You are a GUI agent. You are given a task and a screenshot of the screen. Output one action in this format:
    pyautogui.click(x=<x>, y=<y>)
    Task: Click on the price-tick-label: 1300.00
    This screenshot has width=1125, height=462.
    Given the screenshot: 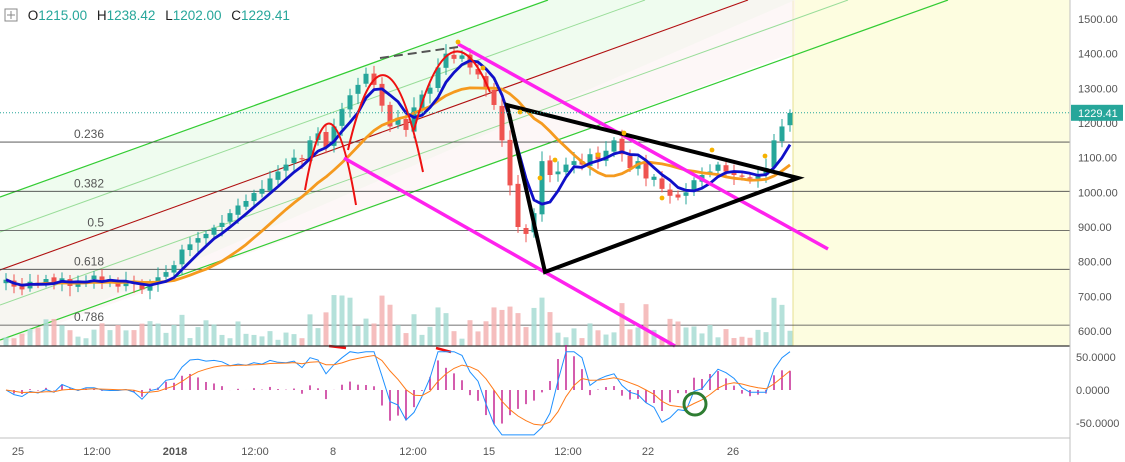 What is the action you would take?
    pyautogui.click(x=1098, y=89)
    